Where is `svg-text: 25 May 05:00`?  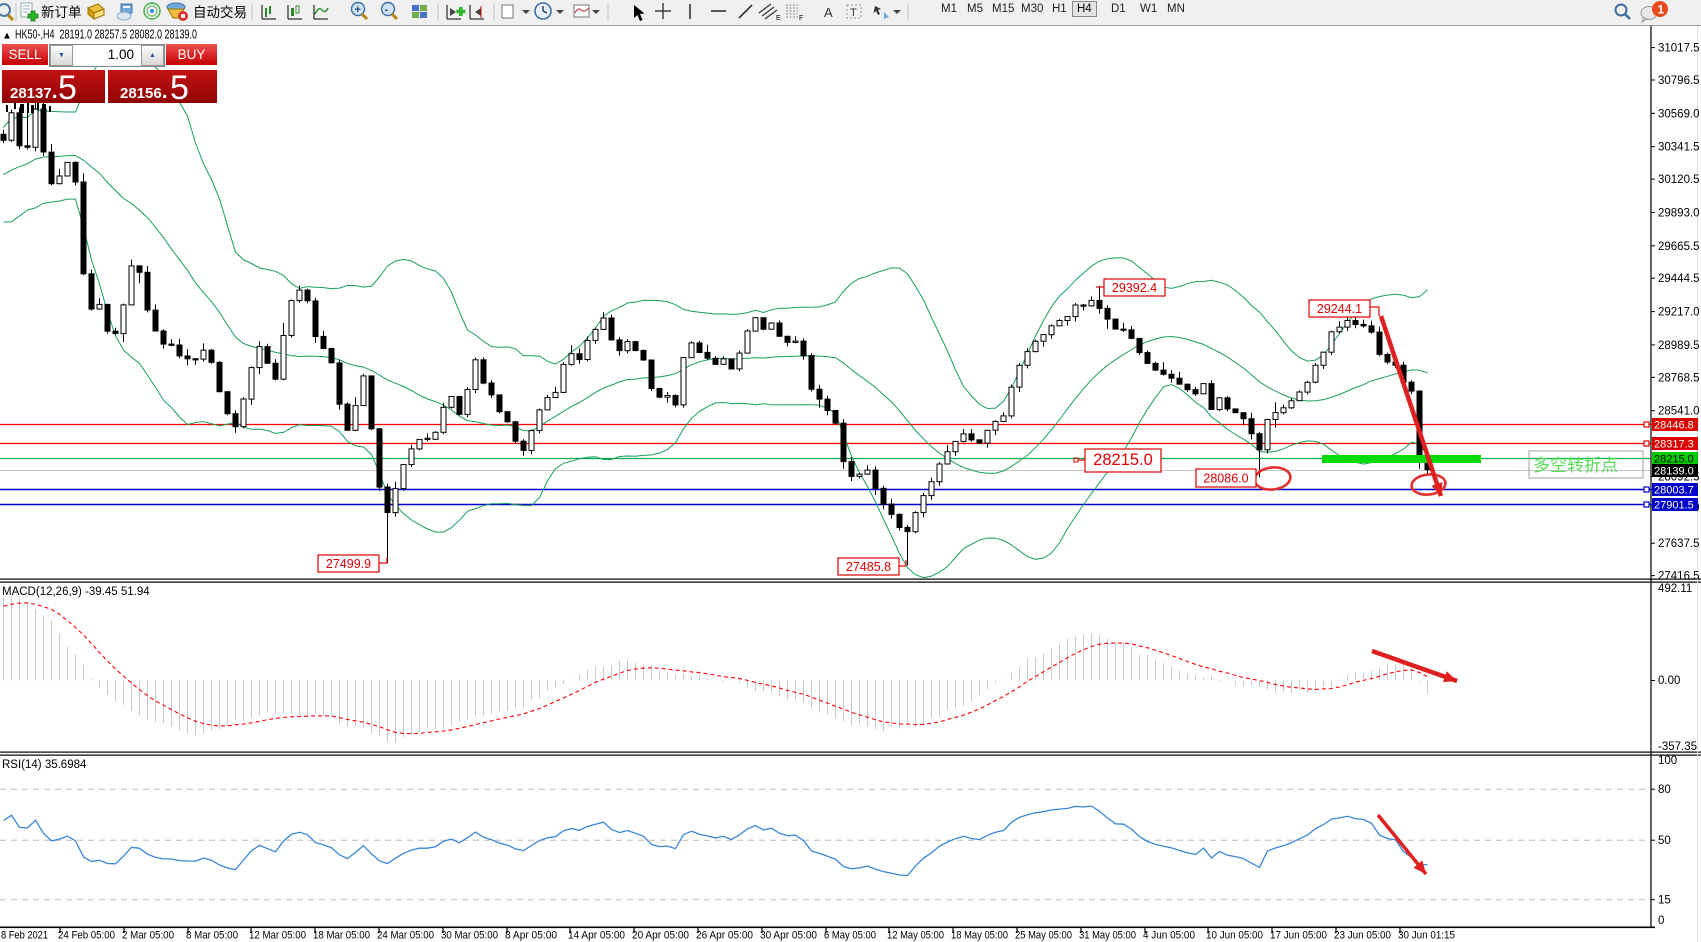 svg-text: 25 May 05:00 is located at coordinates (1043, 936).